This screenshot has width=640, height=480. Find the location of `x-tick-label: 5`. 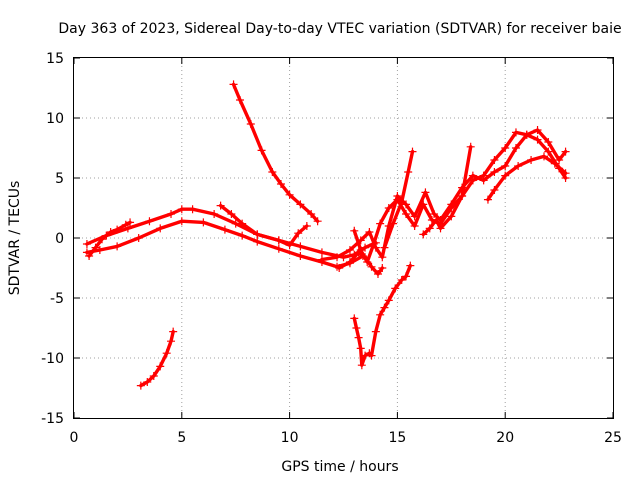

x-tick-label: 5 is located at coordinates (181, 438).